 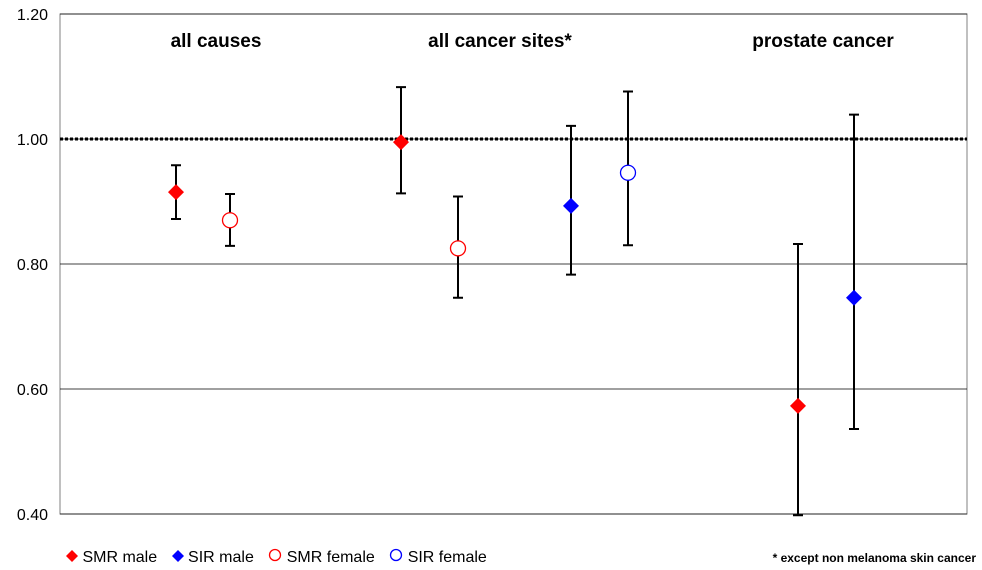 I want to click on group-label: prostate cancer, so click(x=823, y=41).